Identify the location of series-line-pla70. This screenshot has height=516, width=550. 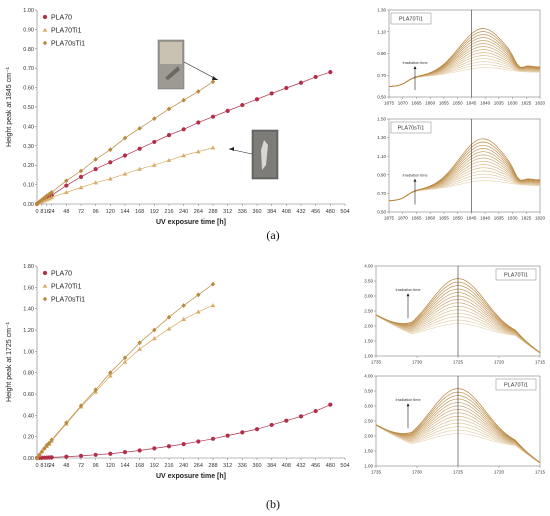
(183, 431).